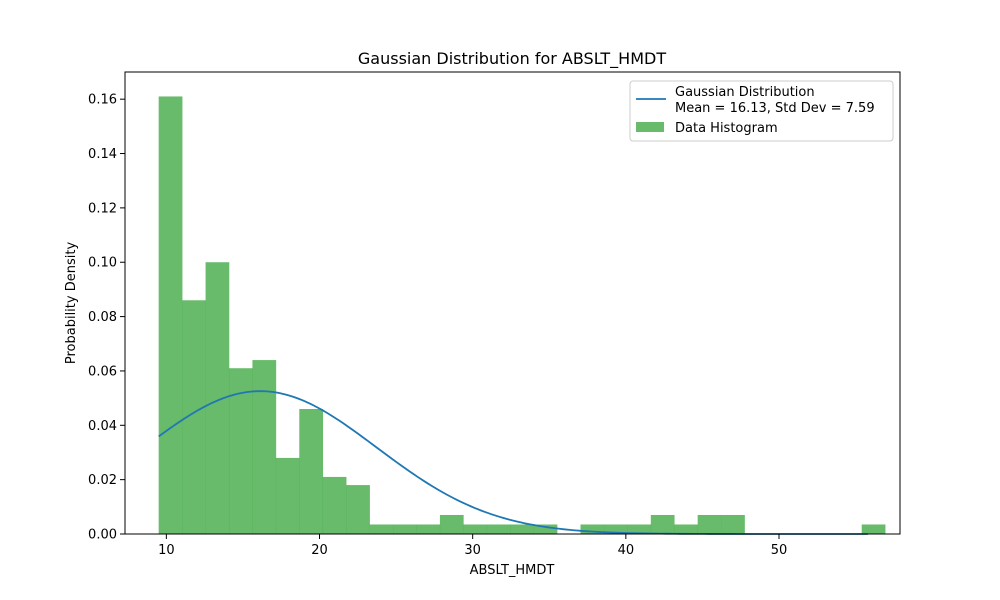  I want to click on y-tick-label: 0.14, so click(102, 154).